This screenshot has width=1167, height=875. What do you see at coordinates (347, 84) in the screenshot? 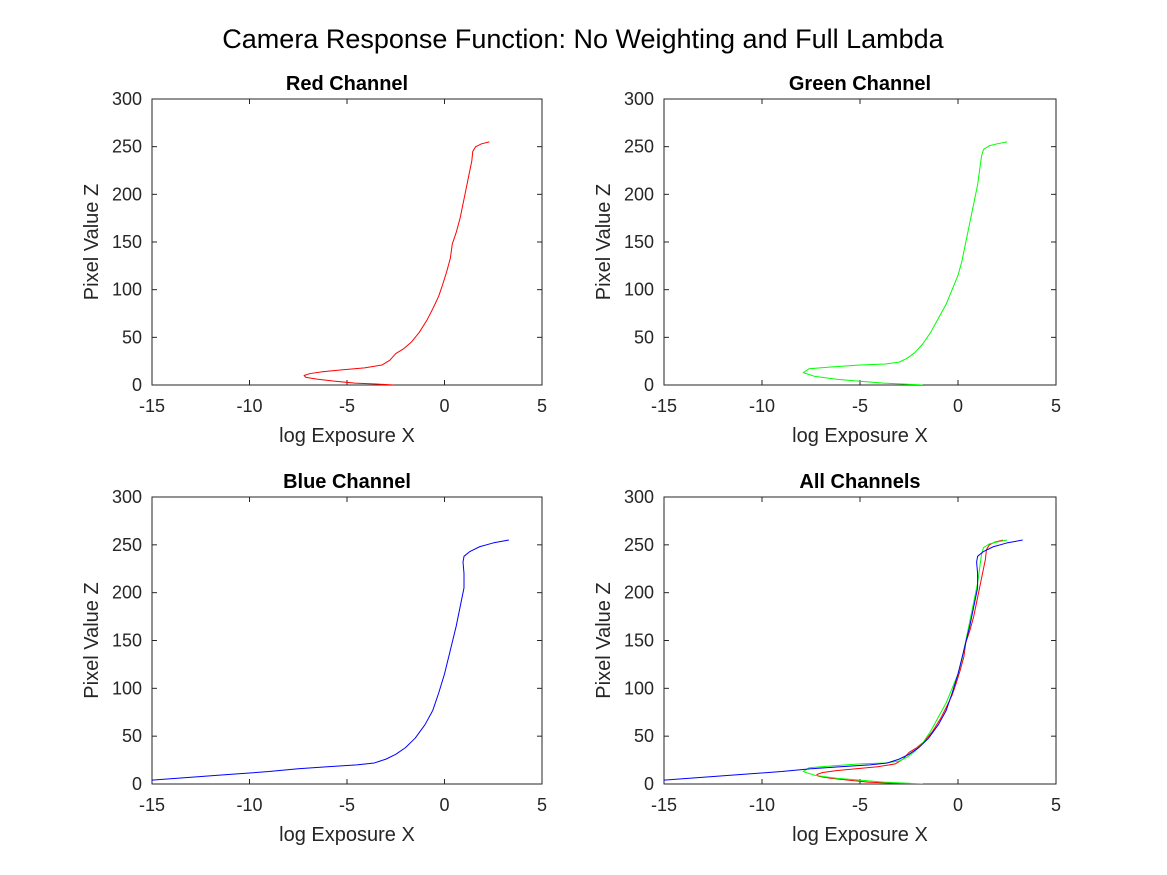
I see `chart-title-red: Red Channel` at bounding box center [347, 84].